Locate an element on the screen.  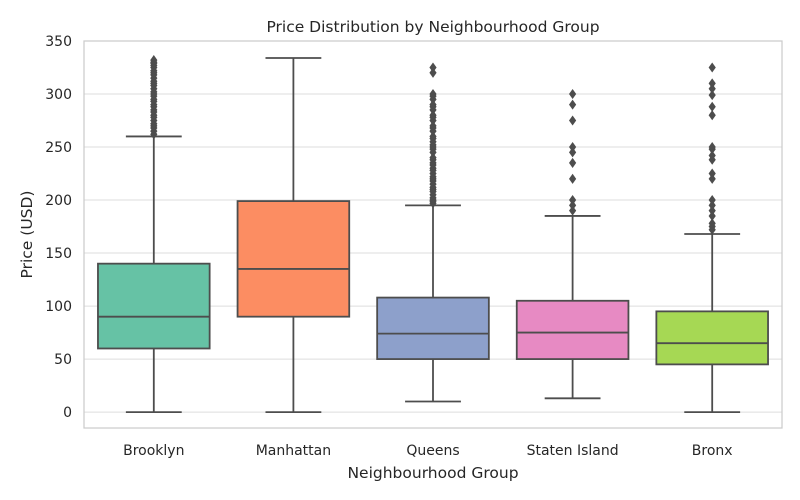
x-tick-label: Queens is located at coordinates (432, 451).